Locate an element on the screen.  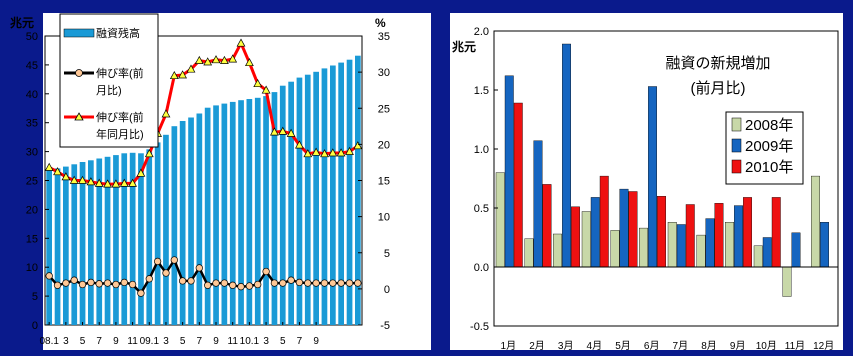
right-chart-y-tick-label: -0.5 is located at coordinates (479, 327).